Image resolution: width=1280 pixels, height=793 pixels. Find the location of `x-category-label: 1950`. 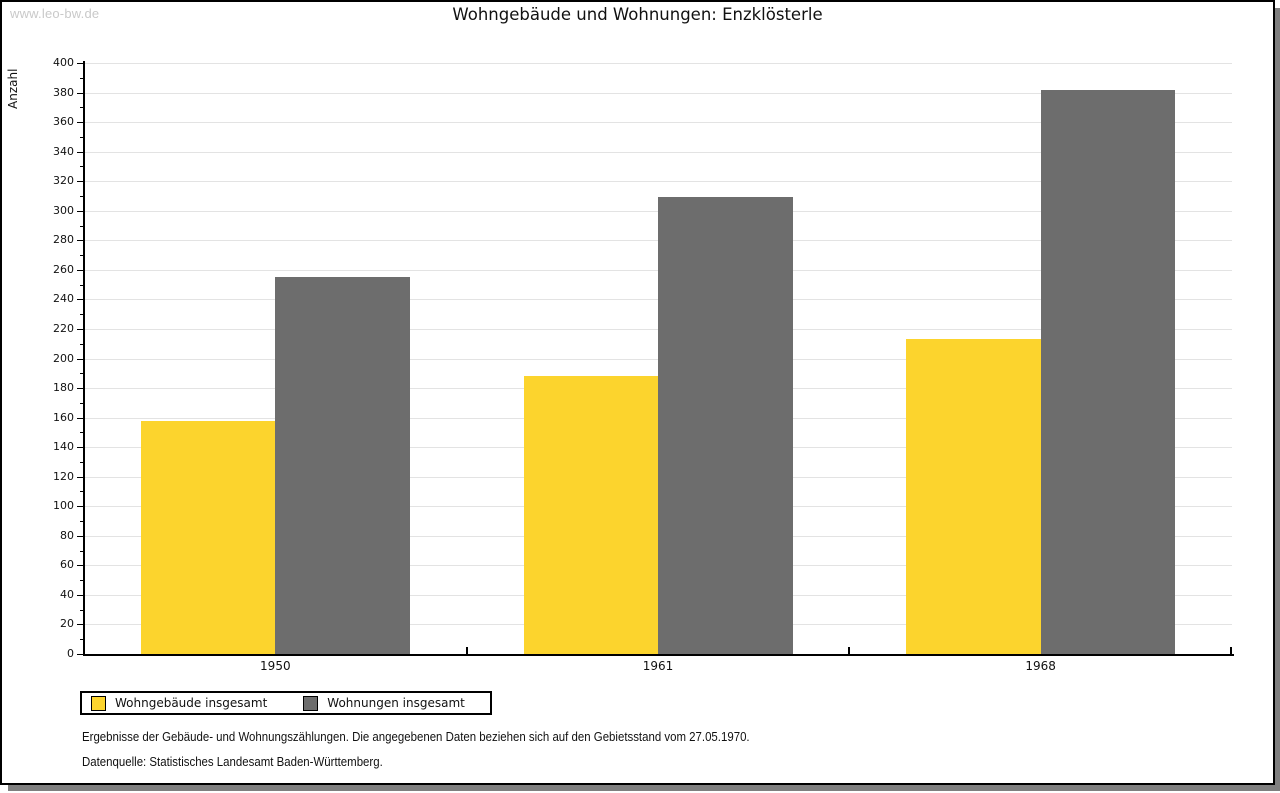

x-category-label: 1950 is located at coordinates (275, 666).